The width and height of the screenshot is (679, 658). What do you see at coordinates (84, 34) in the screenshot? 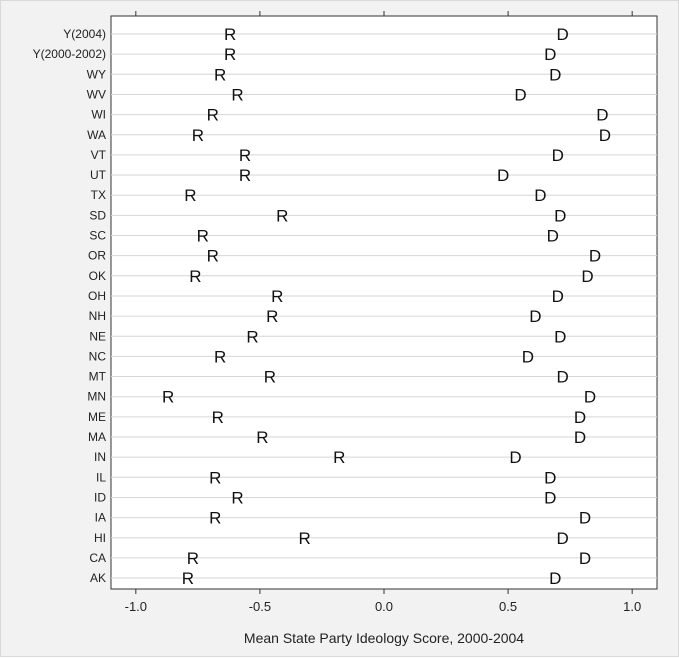
I see `category-label: Y(2004)` at bounding box center [84, 34].